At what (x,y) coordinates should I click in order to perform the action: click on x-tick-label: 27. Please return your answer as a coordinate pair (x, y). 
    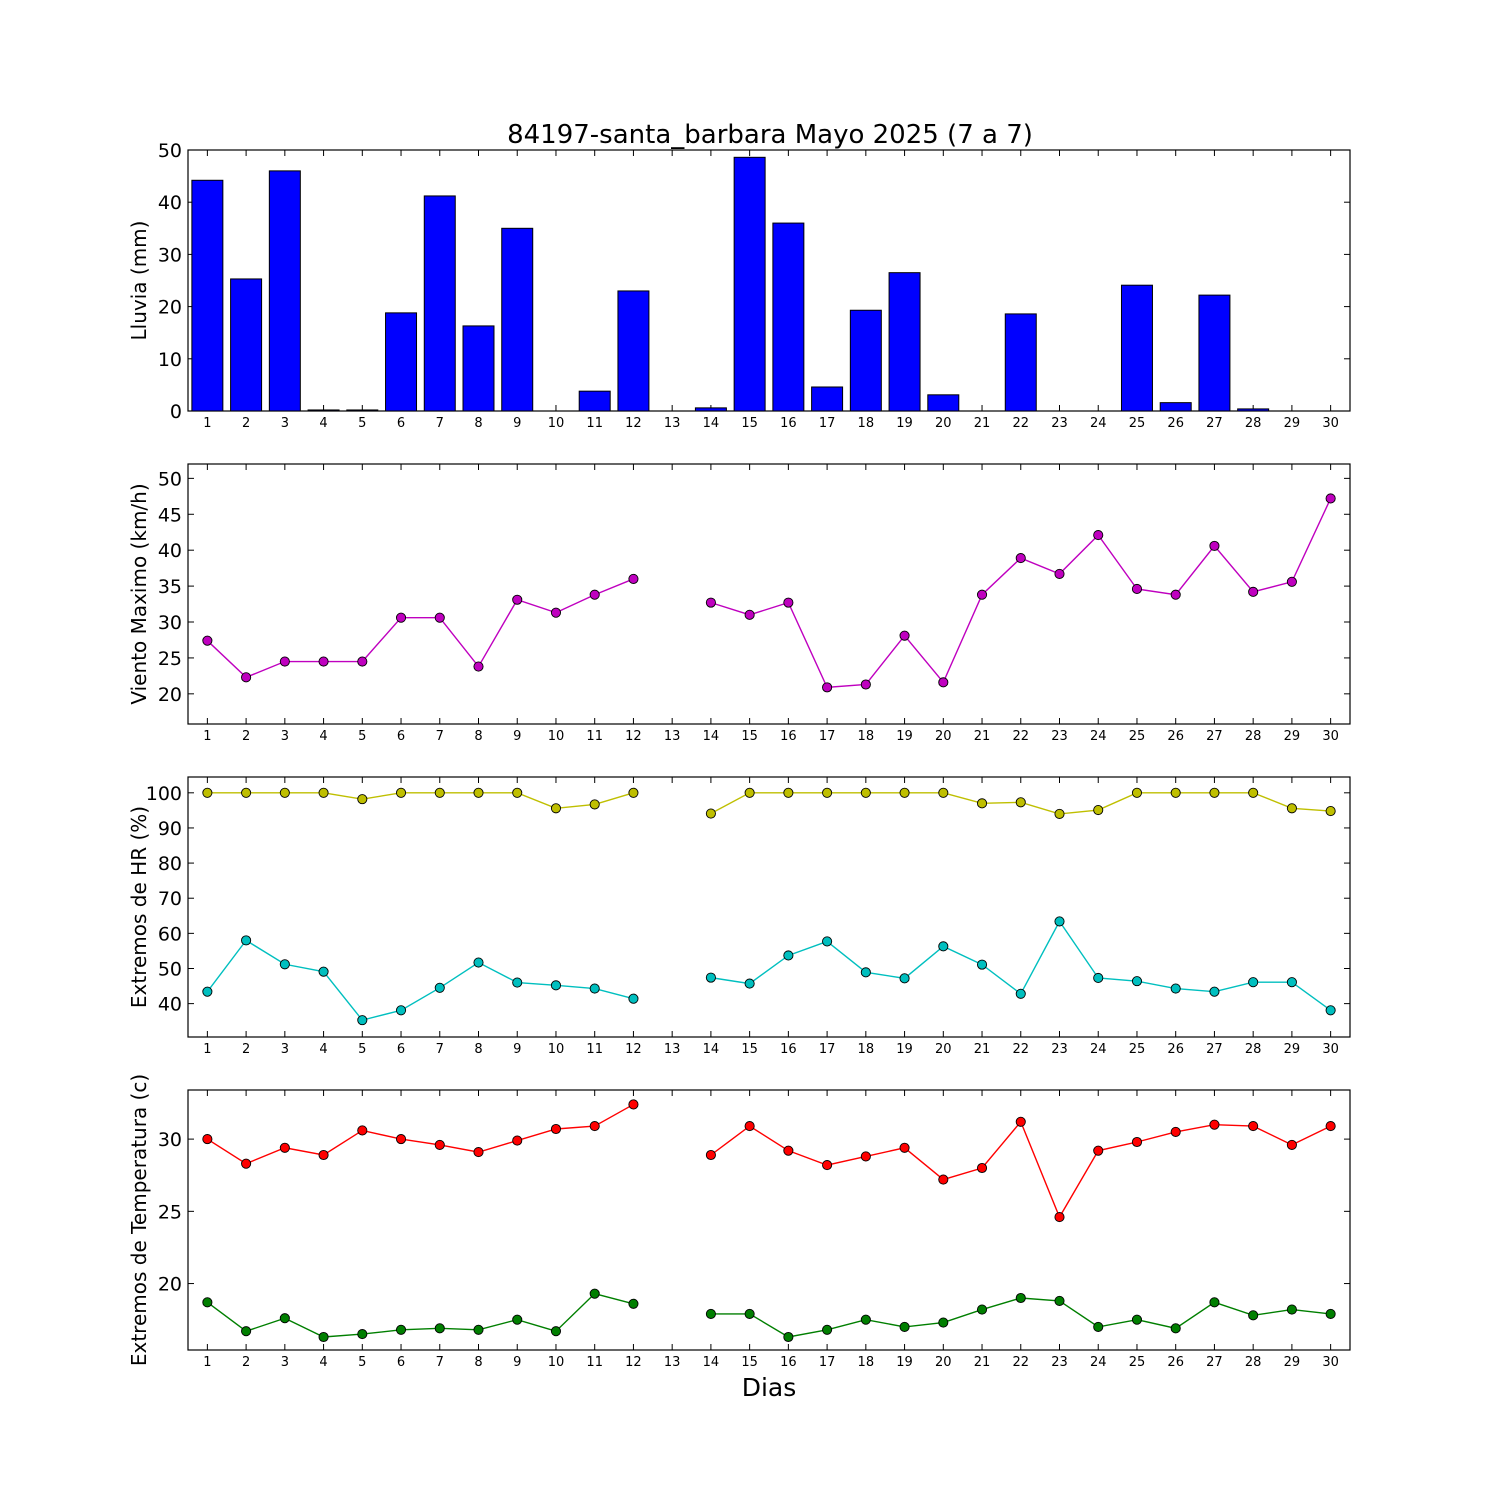
    Looking at the image, I should click on (1214, 423).